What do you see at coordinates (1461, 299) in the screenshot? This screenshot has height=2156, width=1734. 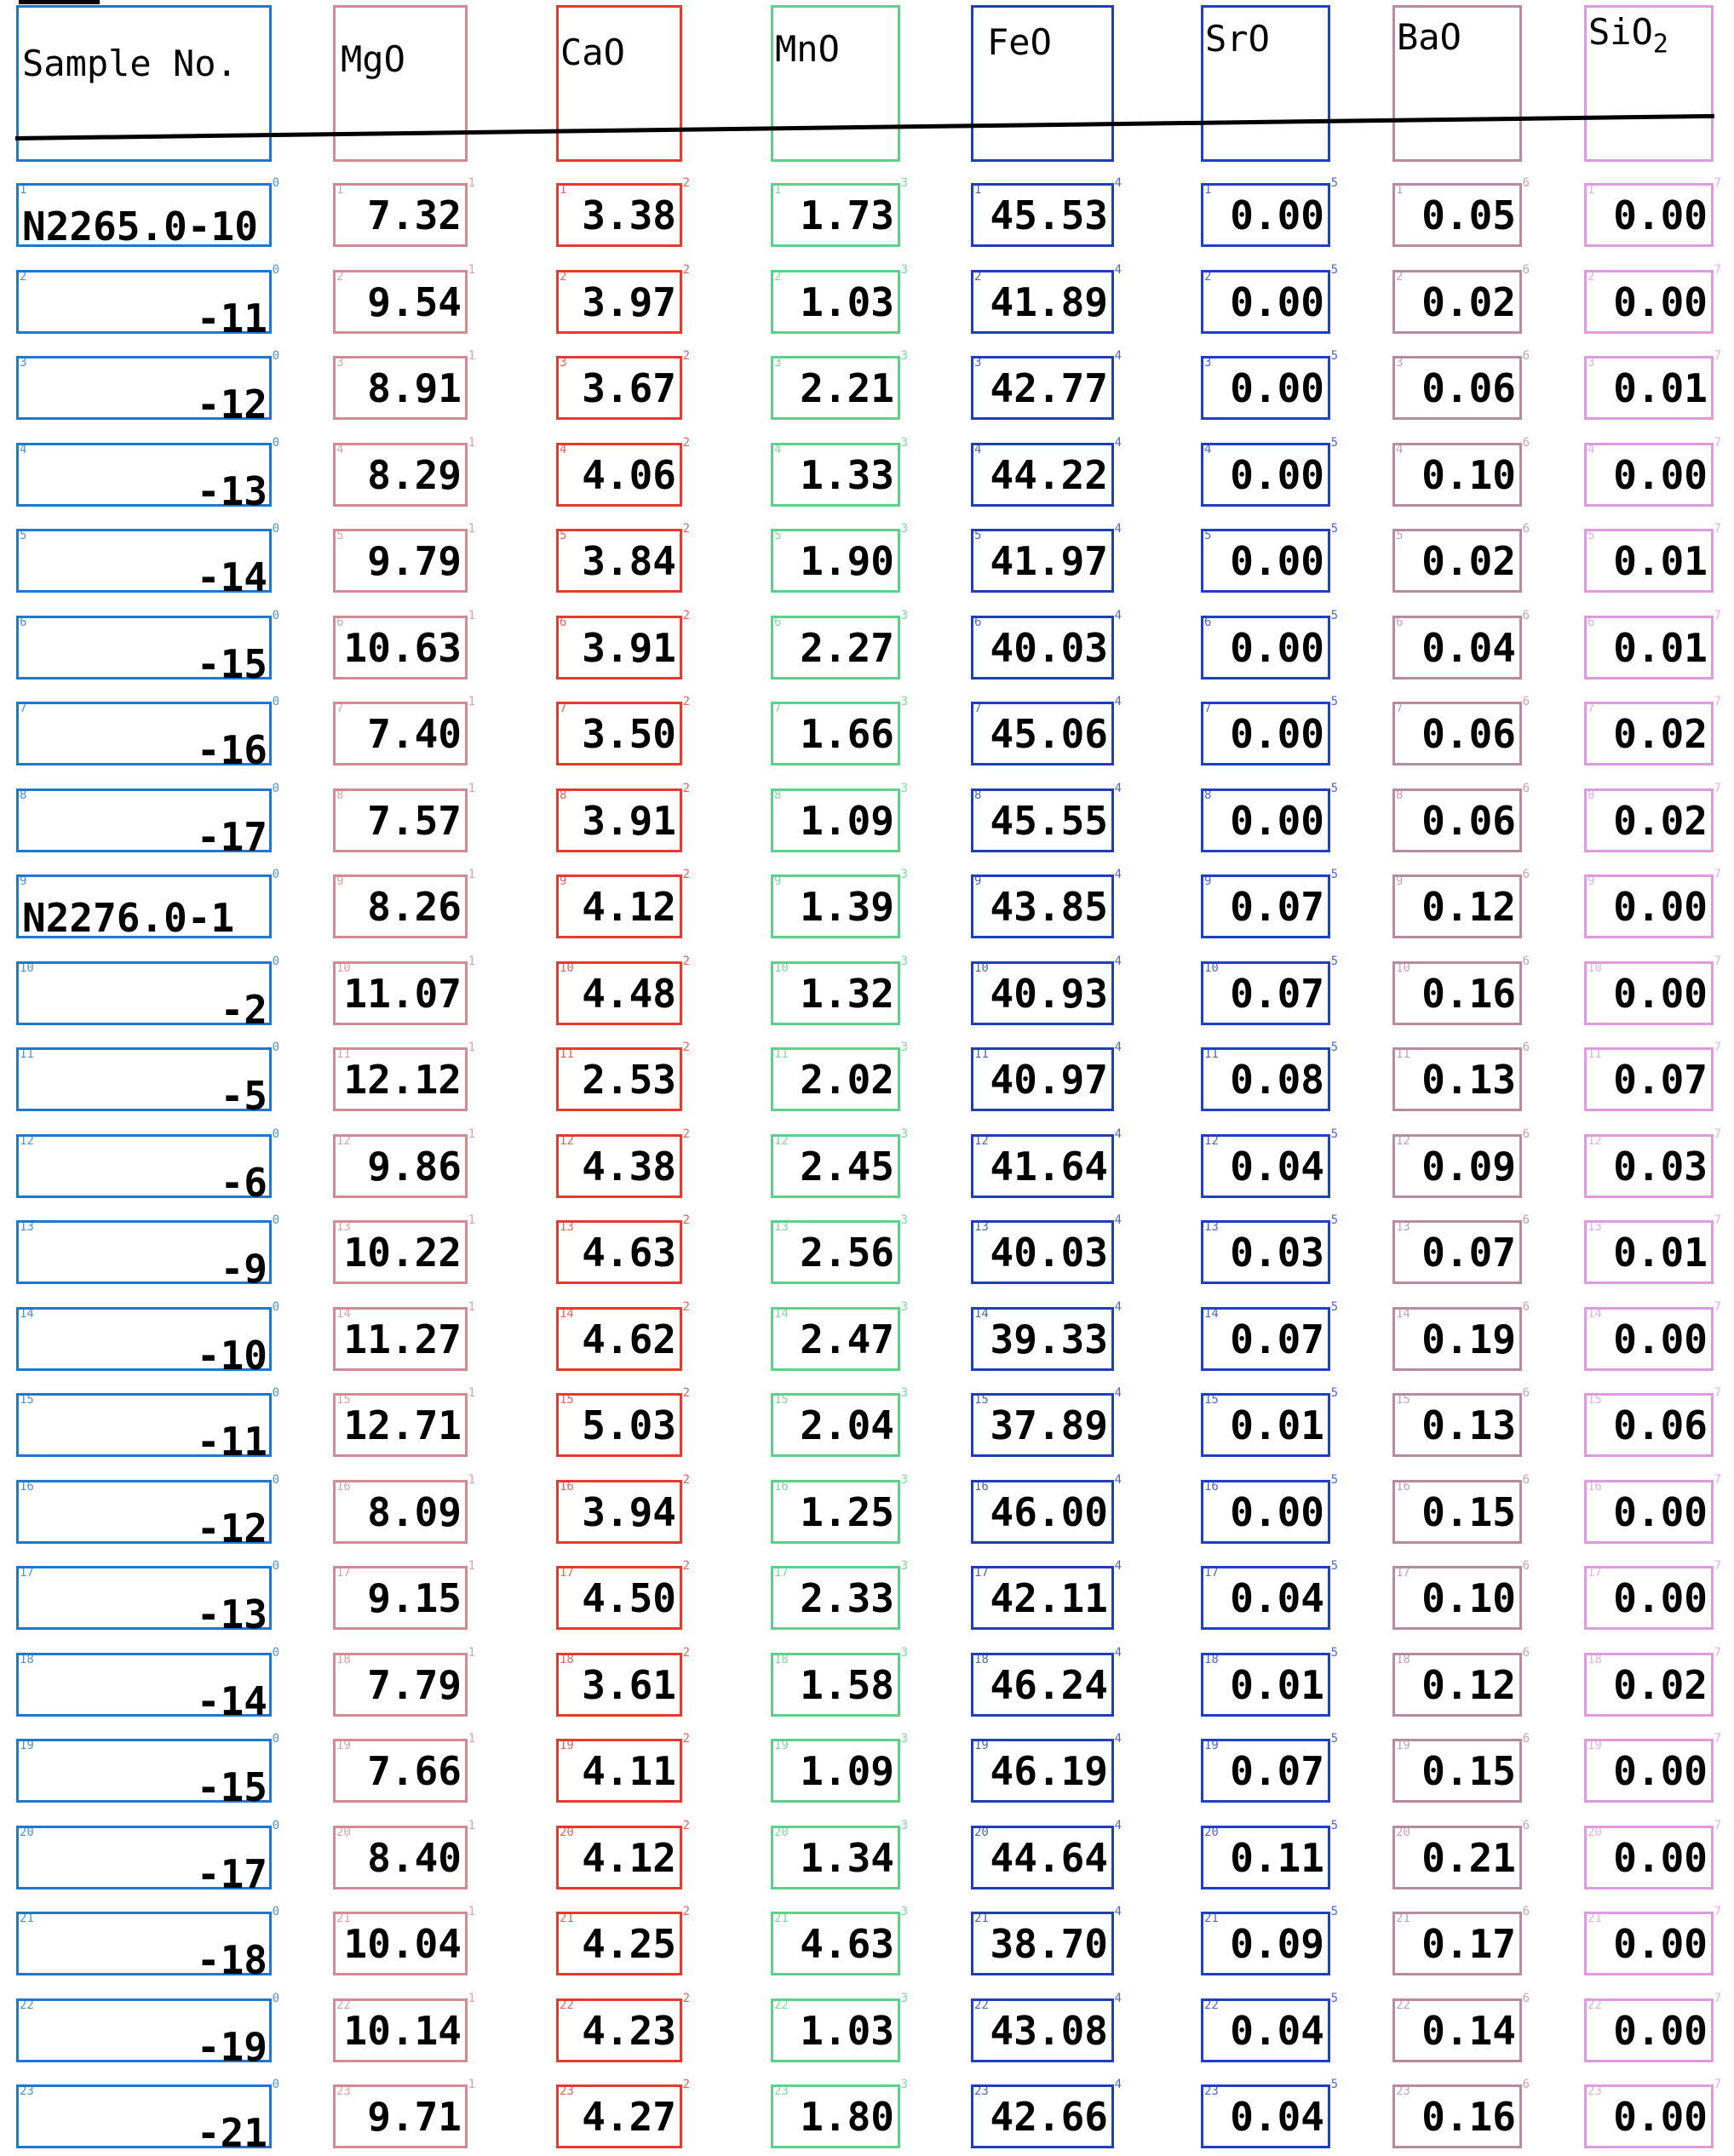 I see `table-cell-bao: 0.02 2 6` at bounding box center [1461, 299].